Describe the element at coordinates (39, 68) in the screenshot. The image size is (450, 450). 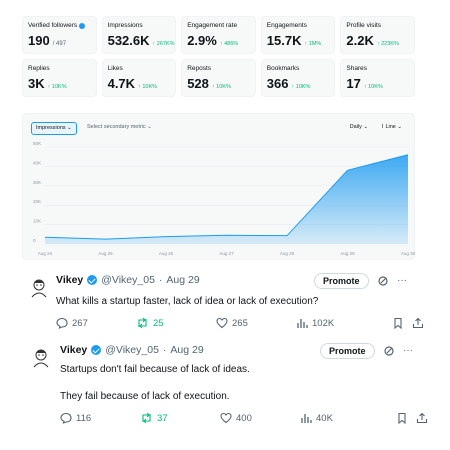
I see `stat-label: Replies` at that location.